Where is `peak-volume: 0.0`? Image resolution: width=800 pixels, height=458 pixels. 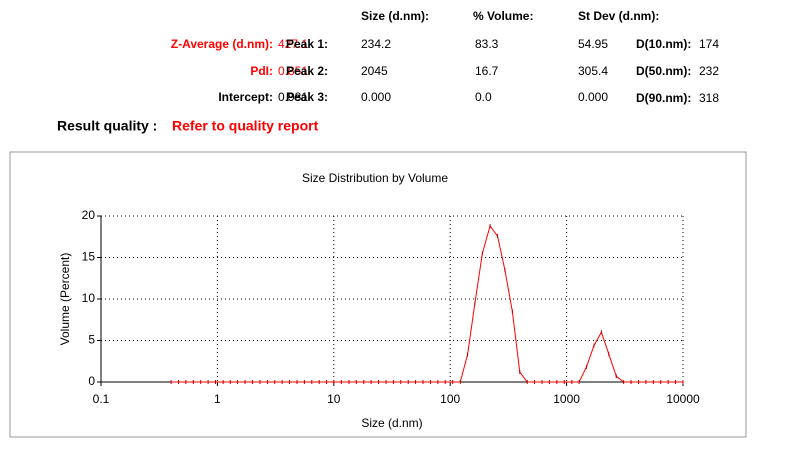 peak-volume: 0.0 is located at coordinates (483, 97).